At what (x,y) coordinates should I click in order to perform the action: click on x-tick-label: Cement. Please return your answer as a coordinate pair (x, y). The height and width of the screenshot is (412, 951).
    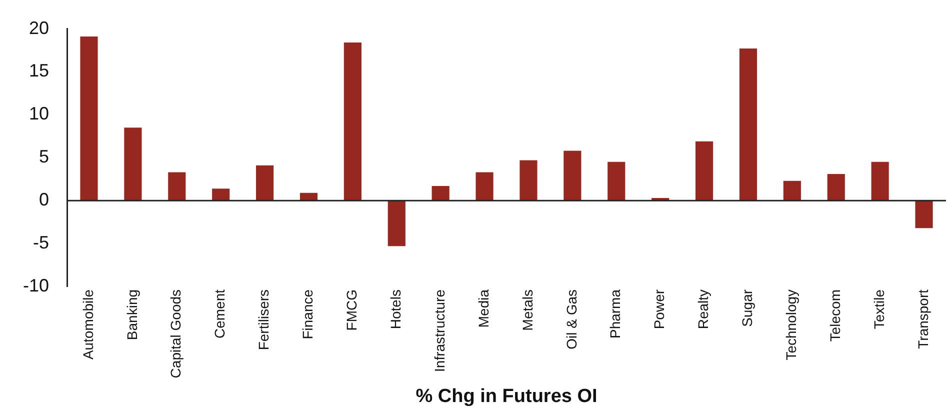
    Looking at the image, I should click on (220, 314).